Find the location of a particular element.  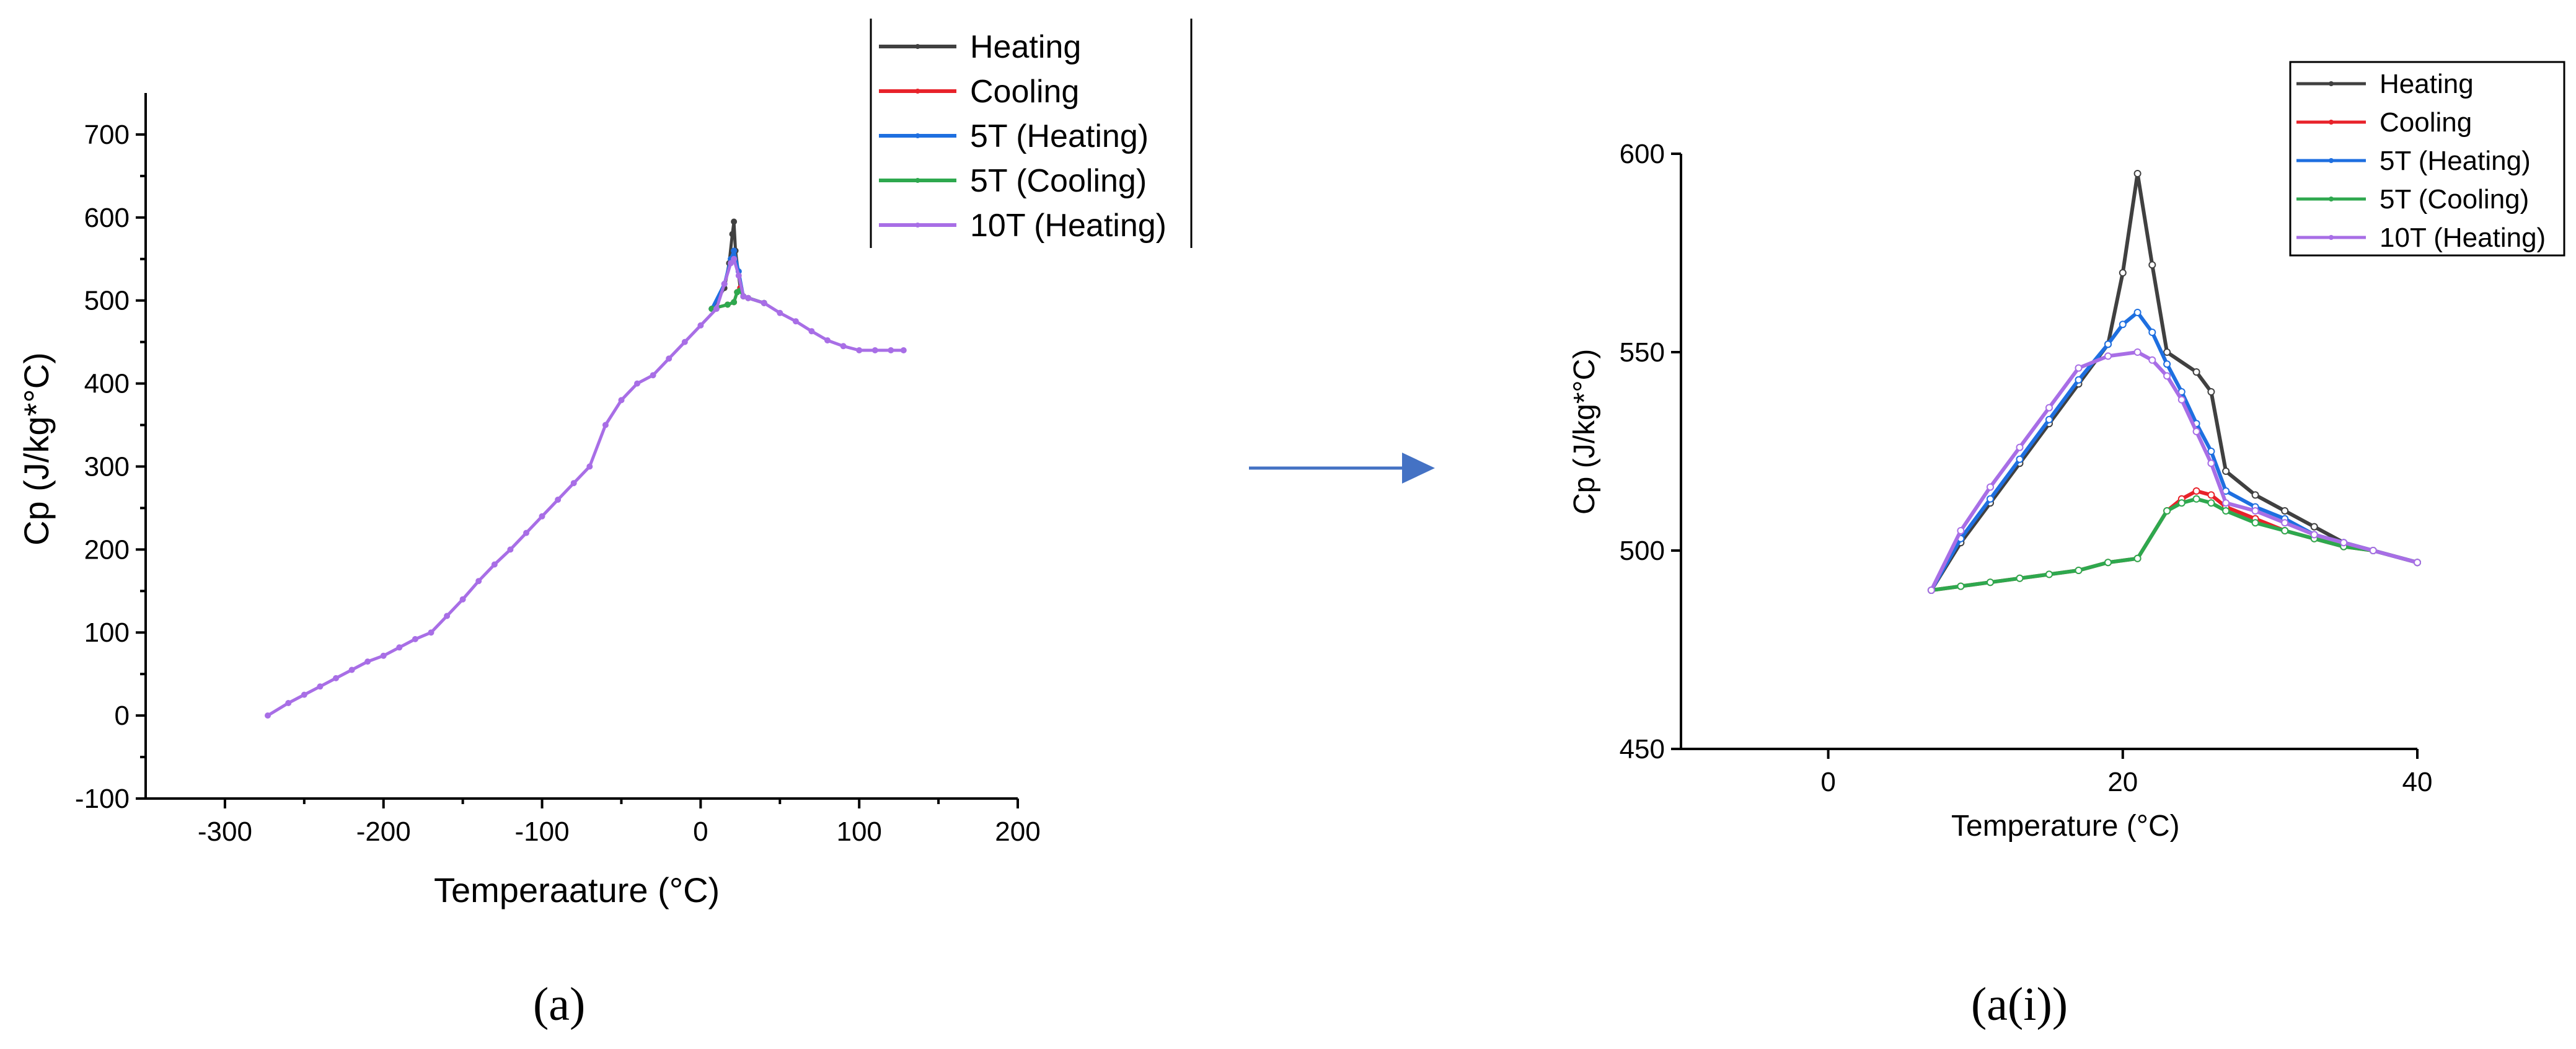

x-tick-label: 200 is located at coordinates (1017, 832).